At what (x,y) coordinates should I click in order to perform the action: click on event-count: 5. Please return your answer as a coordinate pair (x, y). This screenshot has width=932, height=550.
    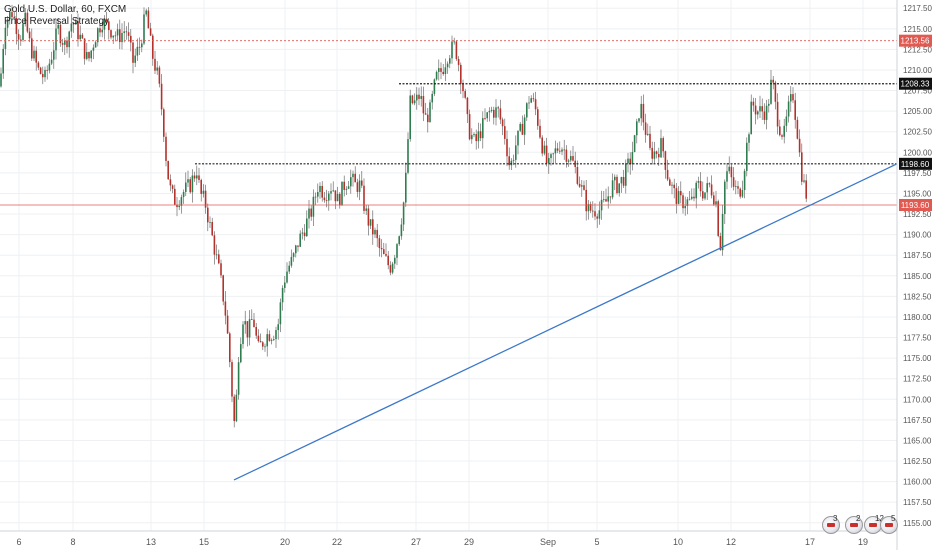
    Looking at the image, I should click on (893, 518).